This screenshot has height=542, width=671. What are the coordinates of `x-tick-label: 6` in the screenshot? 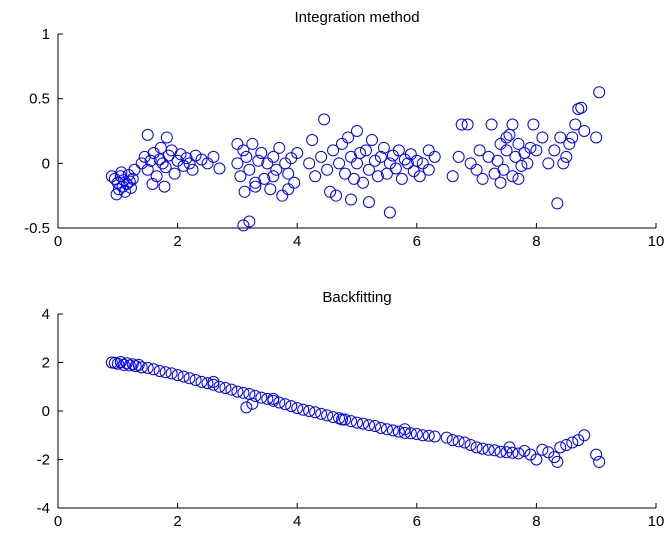 It's located at (417, 521).